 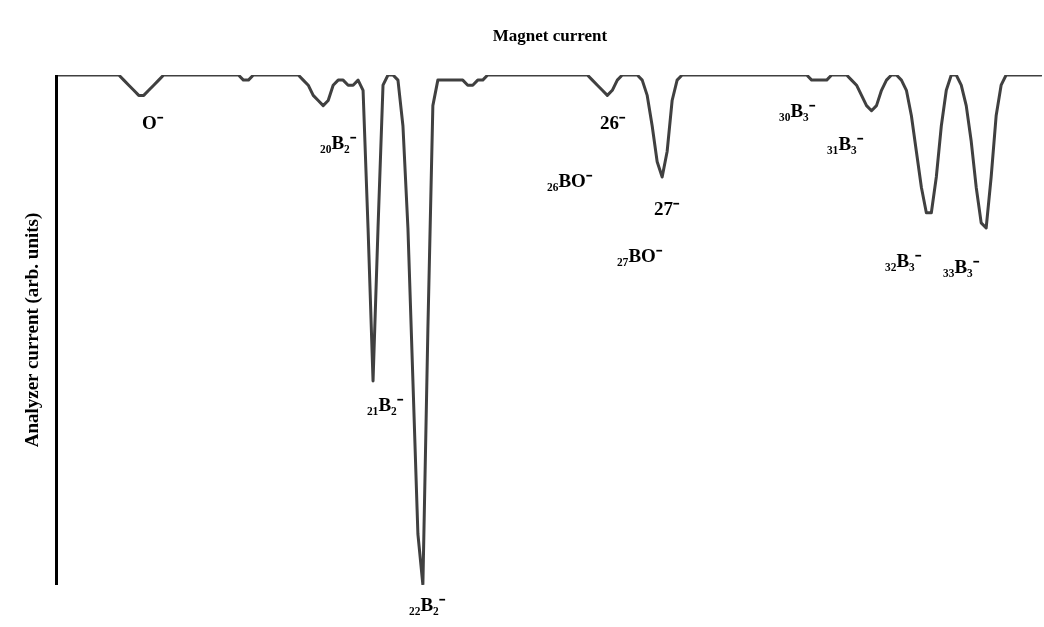 I want to click on annotation: 26⁻, so click(x=613, y=122).